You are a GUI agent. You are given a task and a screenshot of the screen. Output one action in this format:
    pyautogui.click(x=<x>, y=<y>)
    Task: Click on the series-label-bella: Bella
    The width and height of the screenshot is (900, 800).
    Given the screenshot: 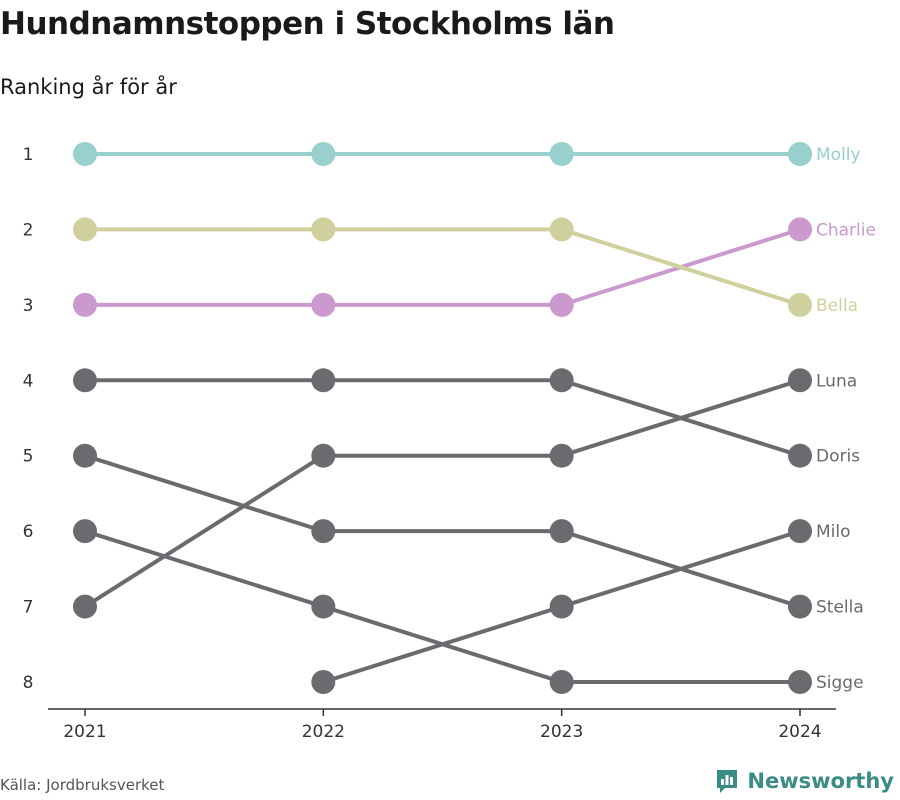 What is the action you would take?
    pyautogui.click(x=837, y=306)
    